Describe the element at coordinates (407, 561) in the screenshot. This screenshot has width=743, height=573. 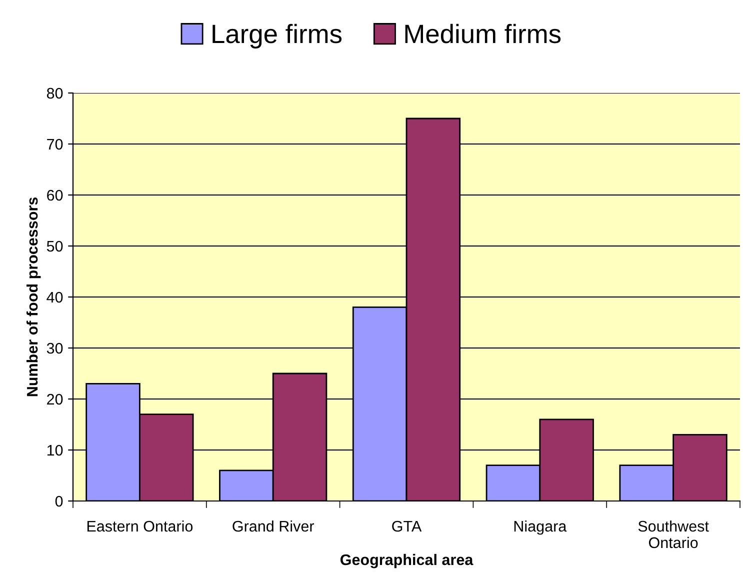
I see `x-axis-title: Geographical area` at that location.